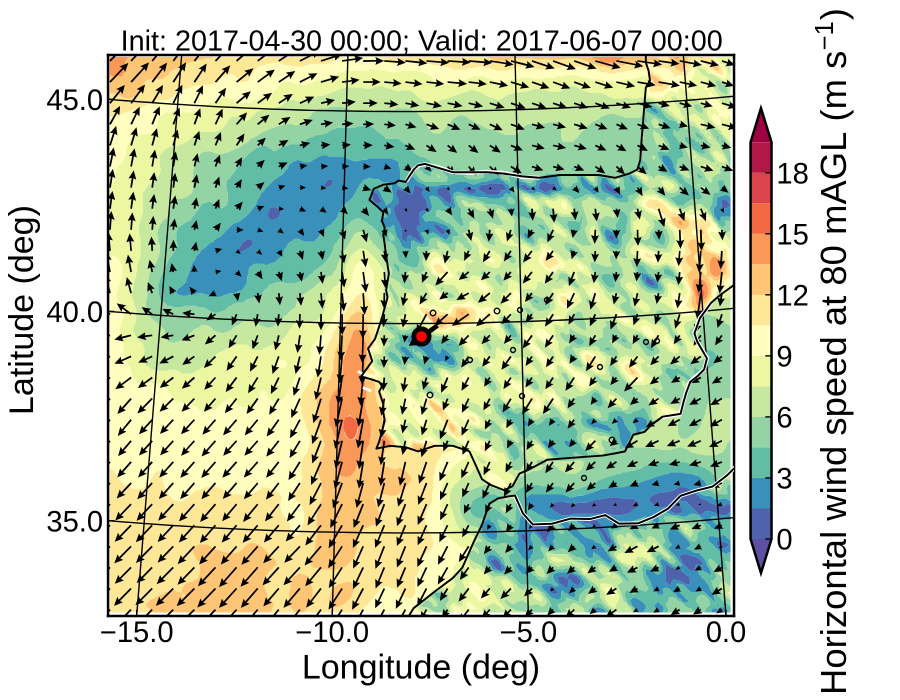 Image resolution: width=900 pixels, height=700 pixels. What do you see at coordinates (784, 418) in the screenshot?
I see `svg-text: 6` at bounding box center [784, 418].